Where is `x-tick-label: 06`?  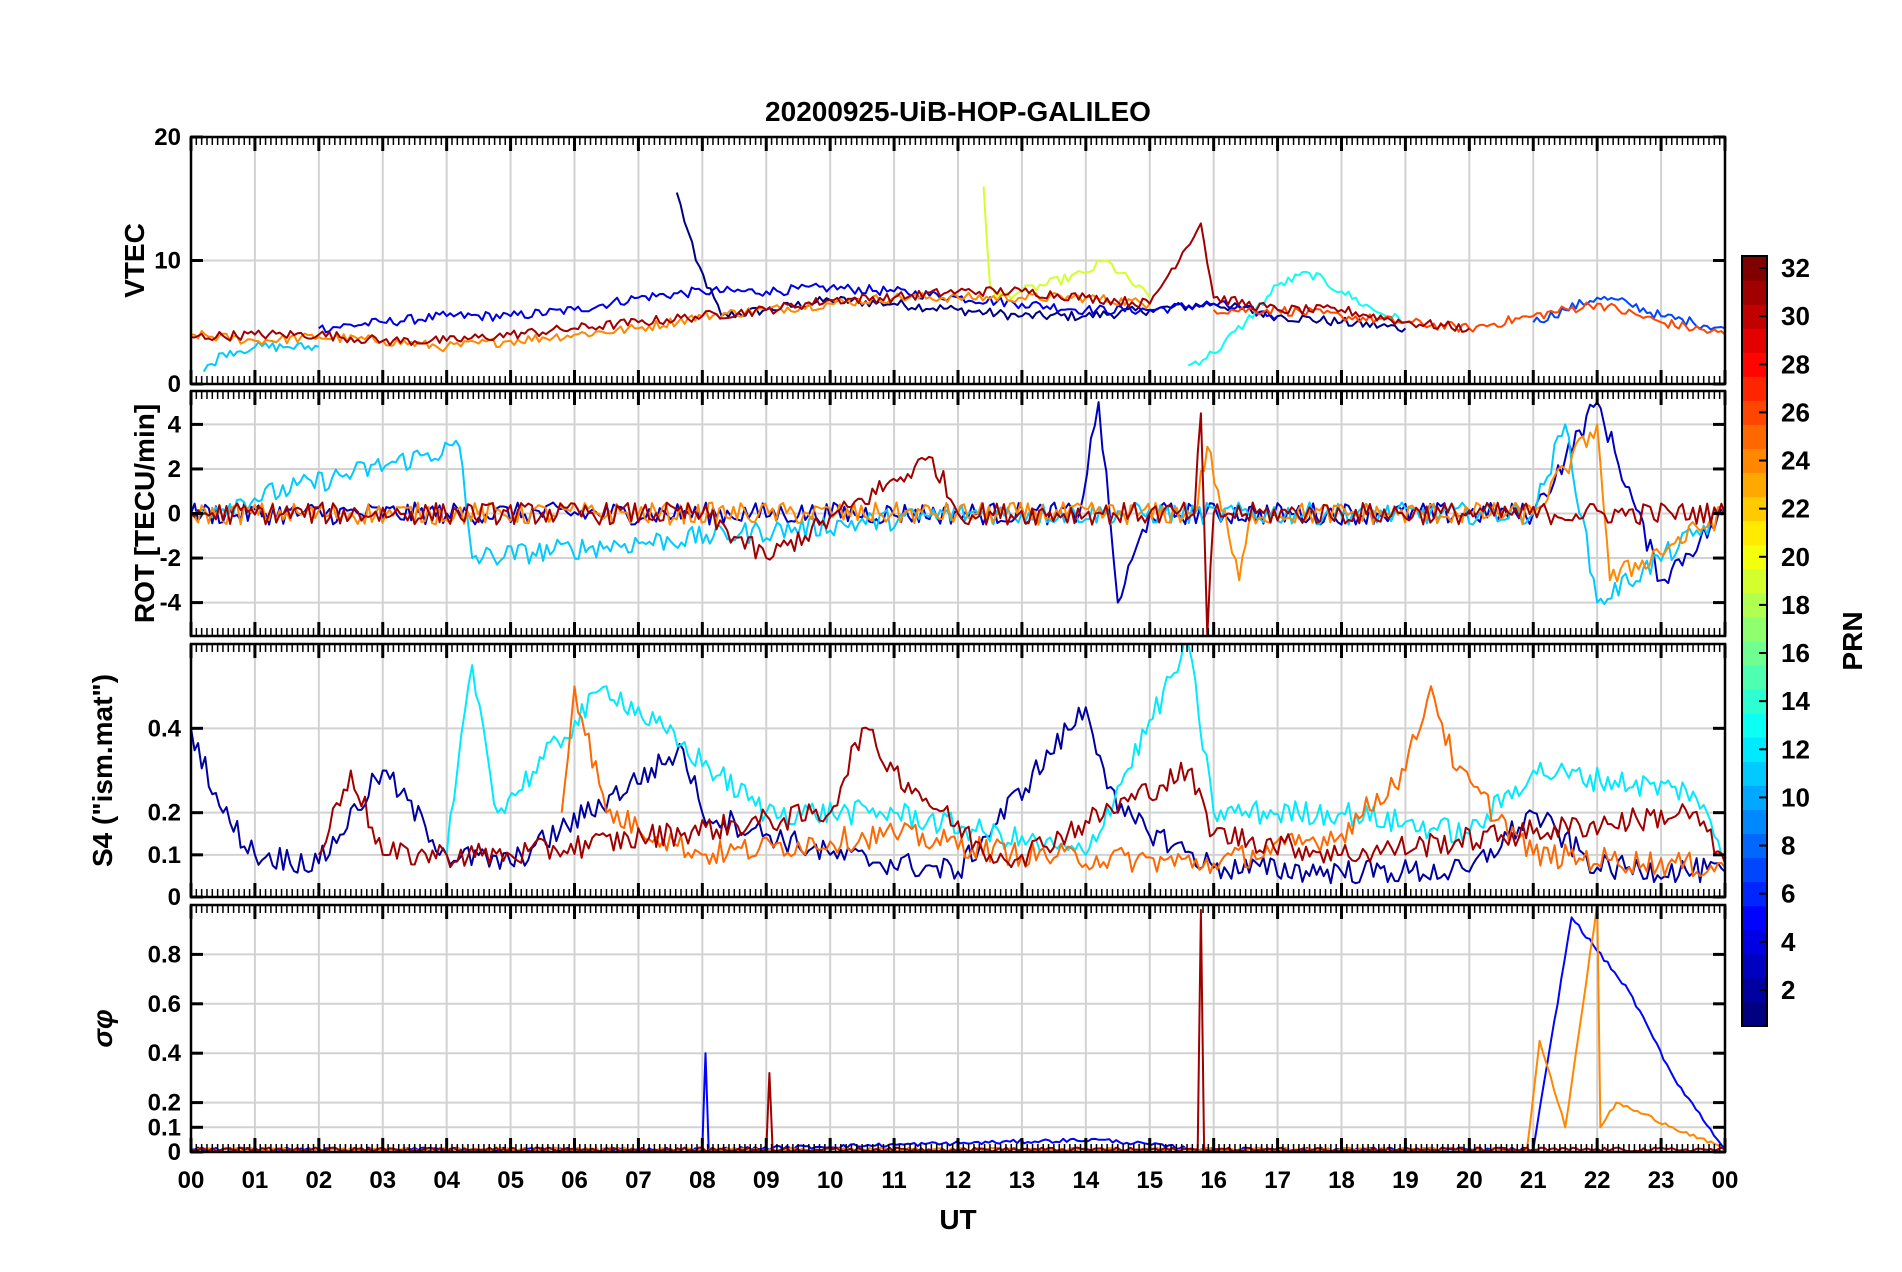 x-tick-label: 06 is located at coordinates (574, 1180).